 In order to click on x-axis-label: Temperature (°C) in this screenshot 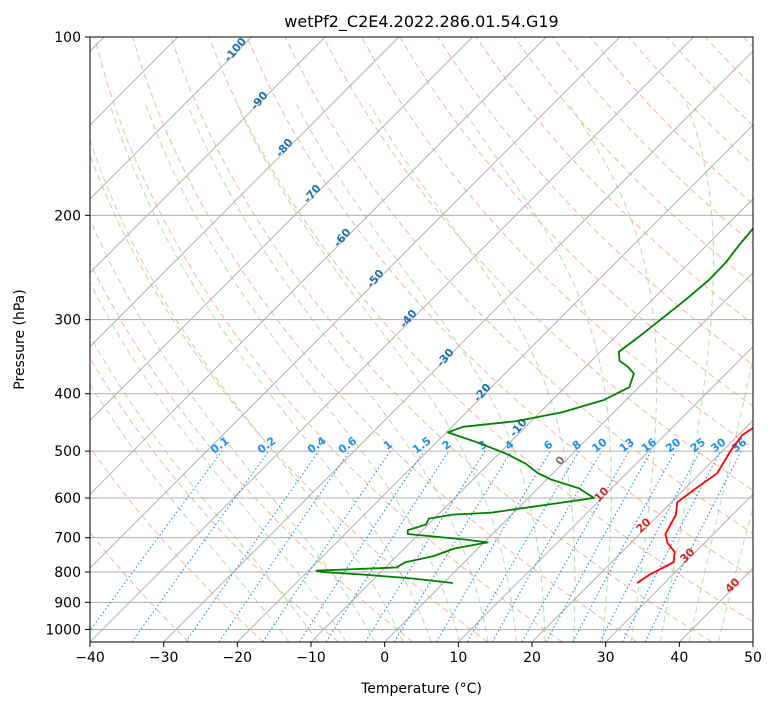, I will do `click(421, 689)`.